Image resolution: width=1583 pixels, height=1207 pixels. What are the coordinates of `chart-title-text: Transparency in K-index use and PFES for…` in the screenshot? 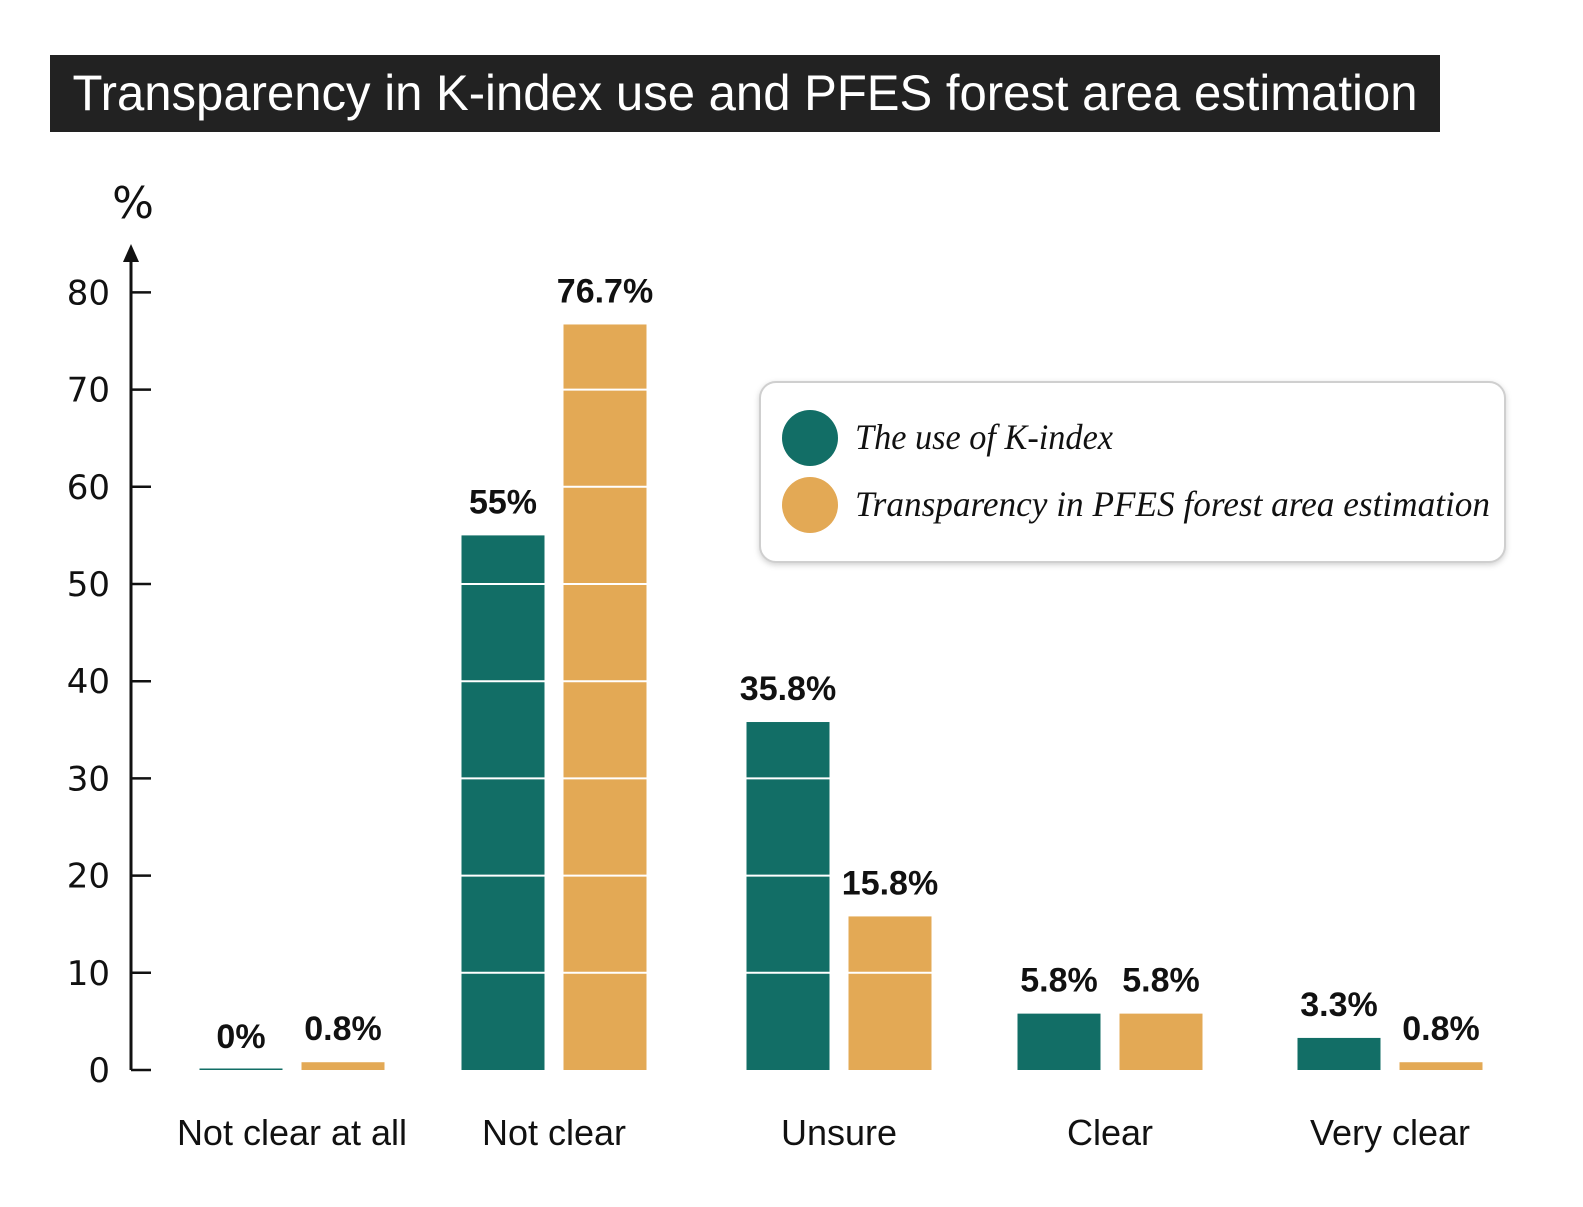 It's located at (745, 93).